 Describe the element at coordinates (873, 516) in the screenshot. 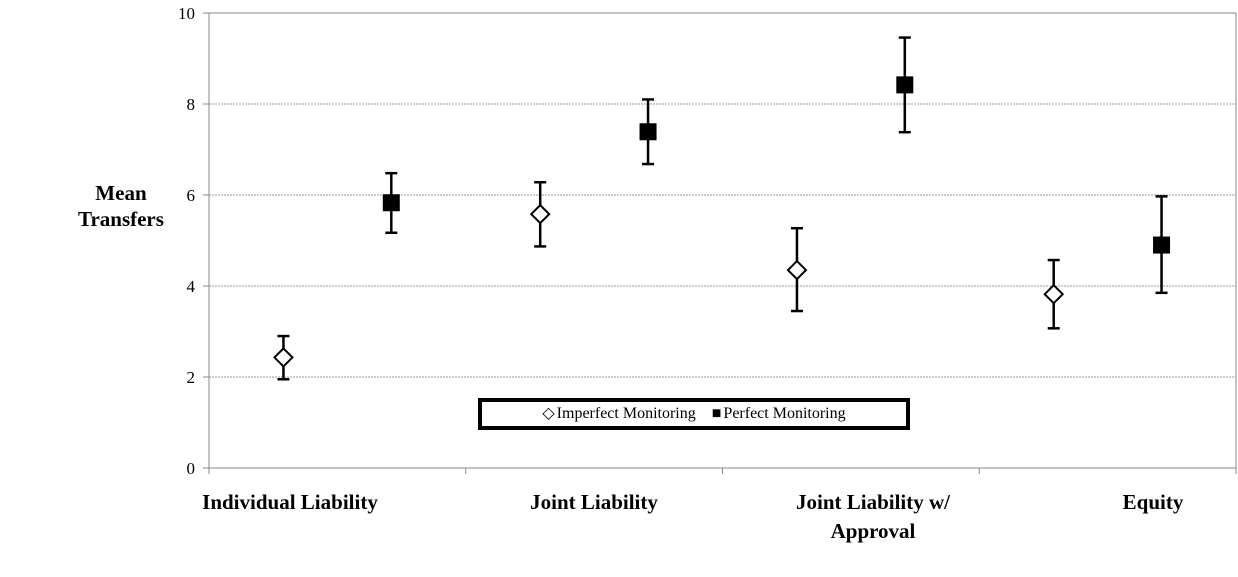

I see `category-label-joint-liability-approval: Joint Liability w/ Approval` at that location.